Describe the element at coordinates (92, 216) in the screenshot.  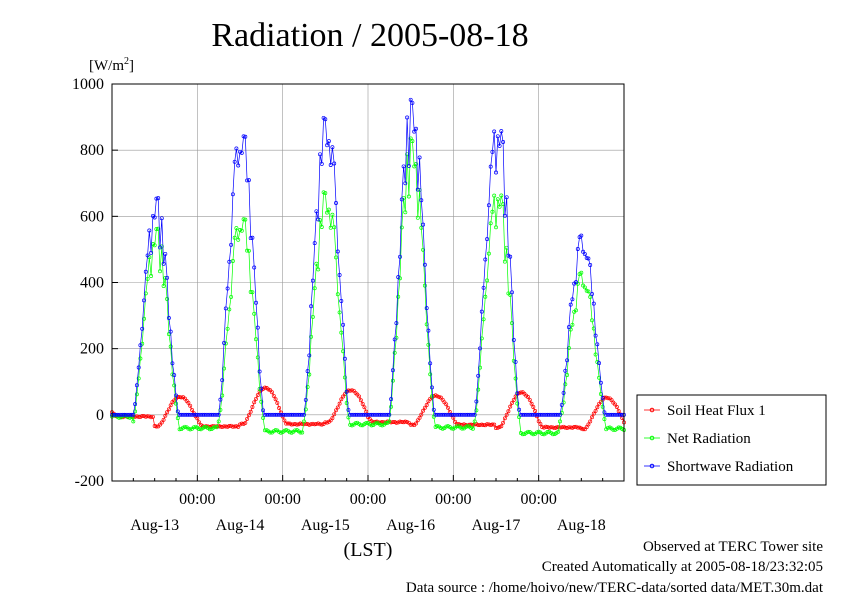
I see `y-tick-label: 600` at that location.